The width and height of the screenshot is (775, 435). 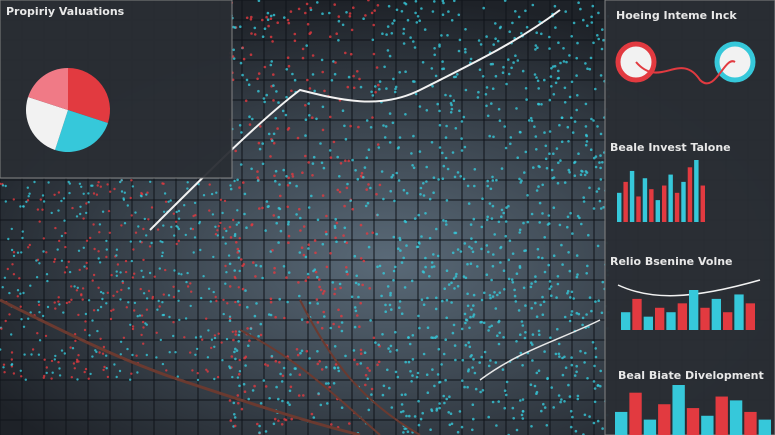 What do you see at coordinates (540, 350) in the screenshot?
I see `highway` at bounding box center [540, 350].